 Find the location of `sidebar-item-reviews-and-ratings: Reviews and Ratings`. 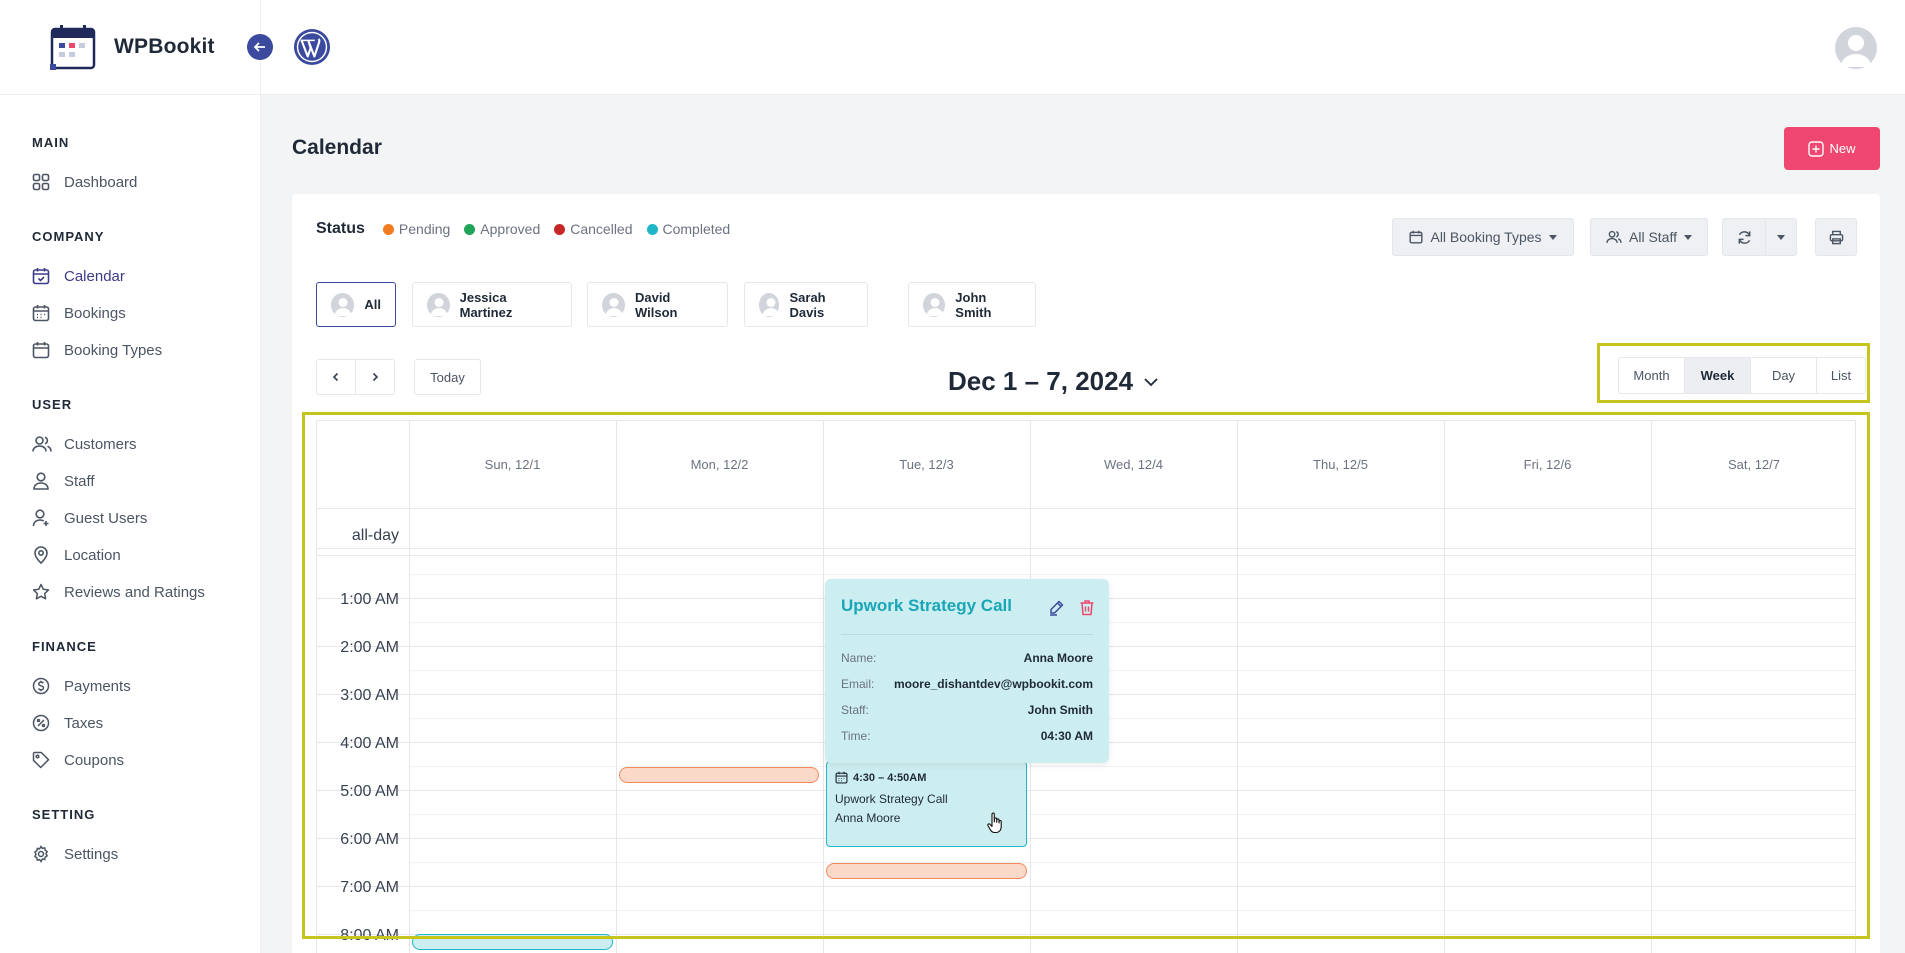

sidebar-item-reviews-and-ratings: Reviews and Ratings is located at coordinates (146, 592).